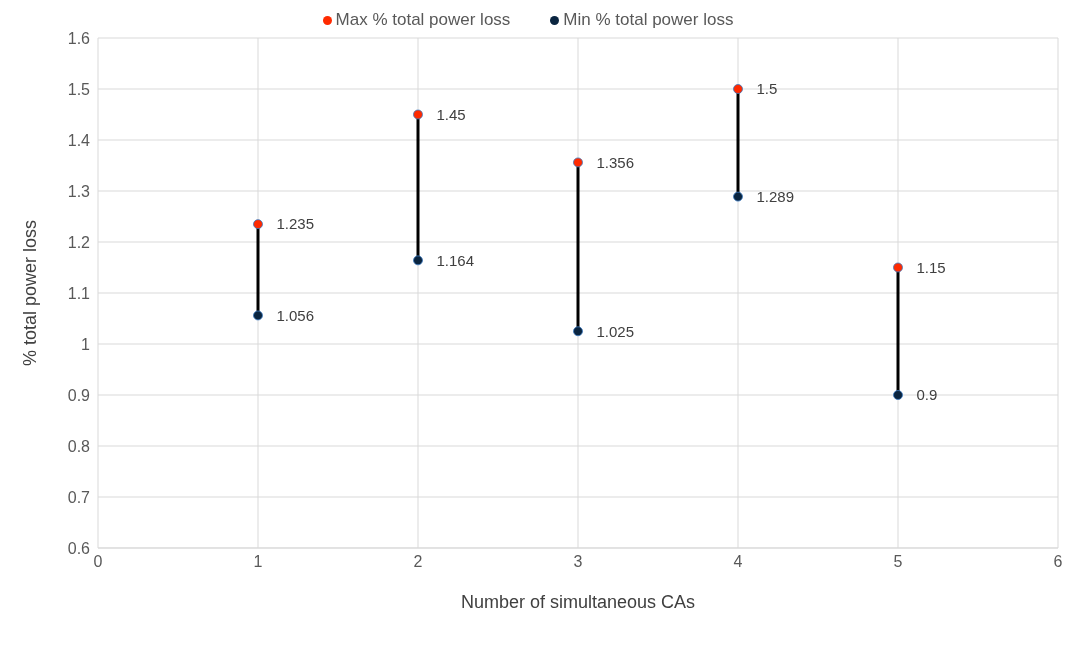 The width and height of the screenshot is (1078, 646). Describe the element at coordinates (455, 260) in the screenshot. I see `data-label: 1.164` at that location.